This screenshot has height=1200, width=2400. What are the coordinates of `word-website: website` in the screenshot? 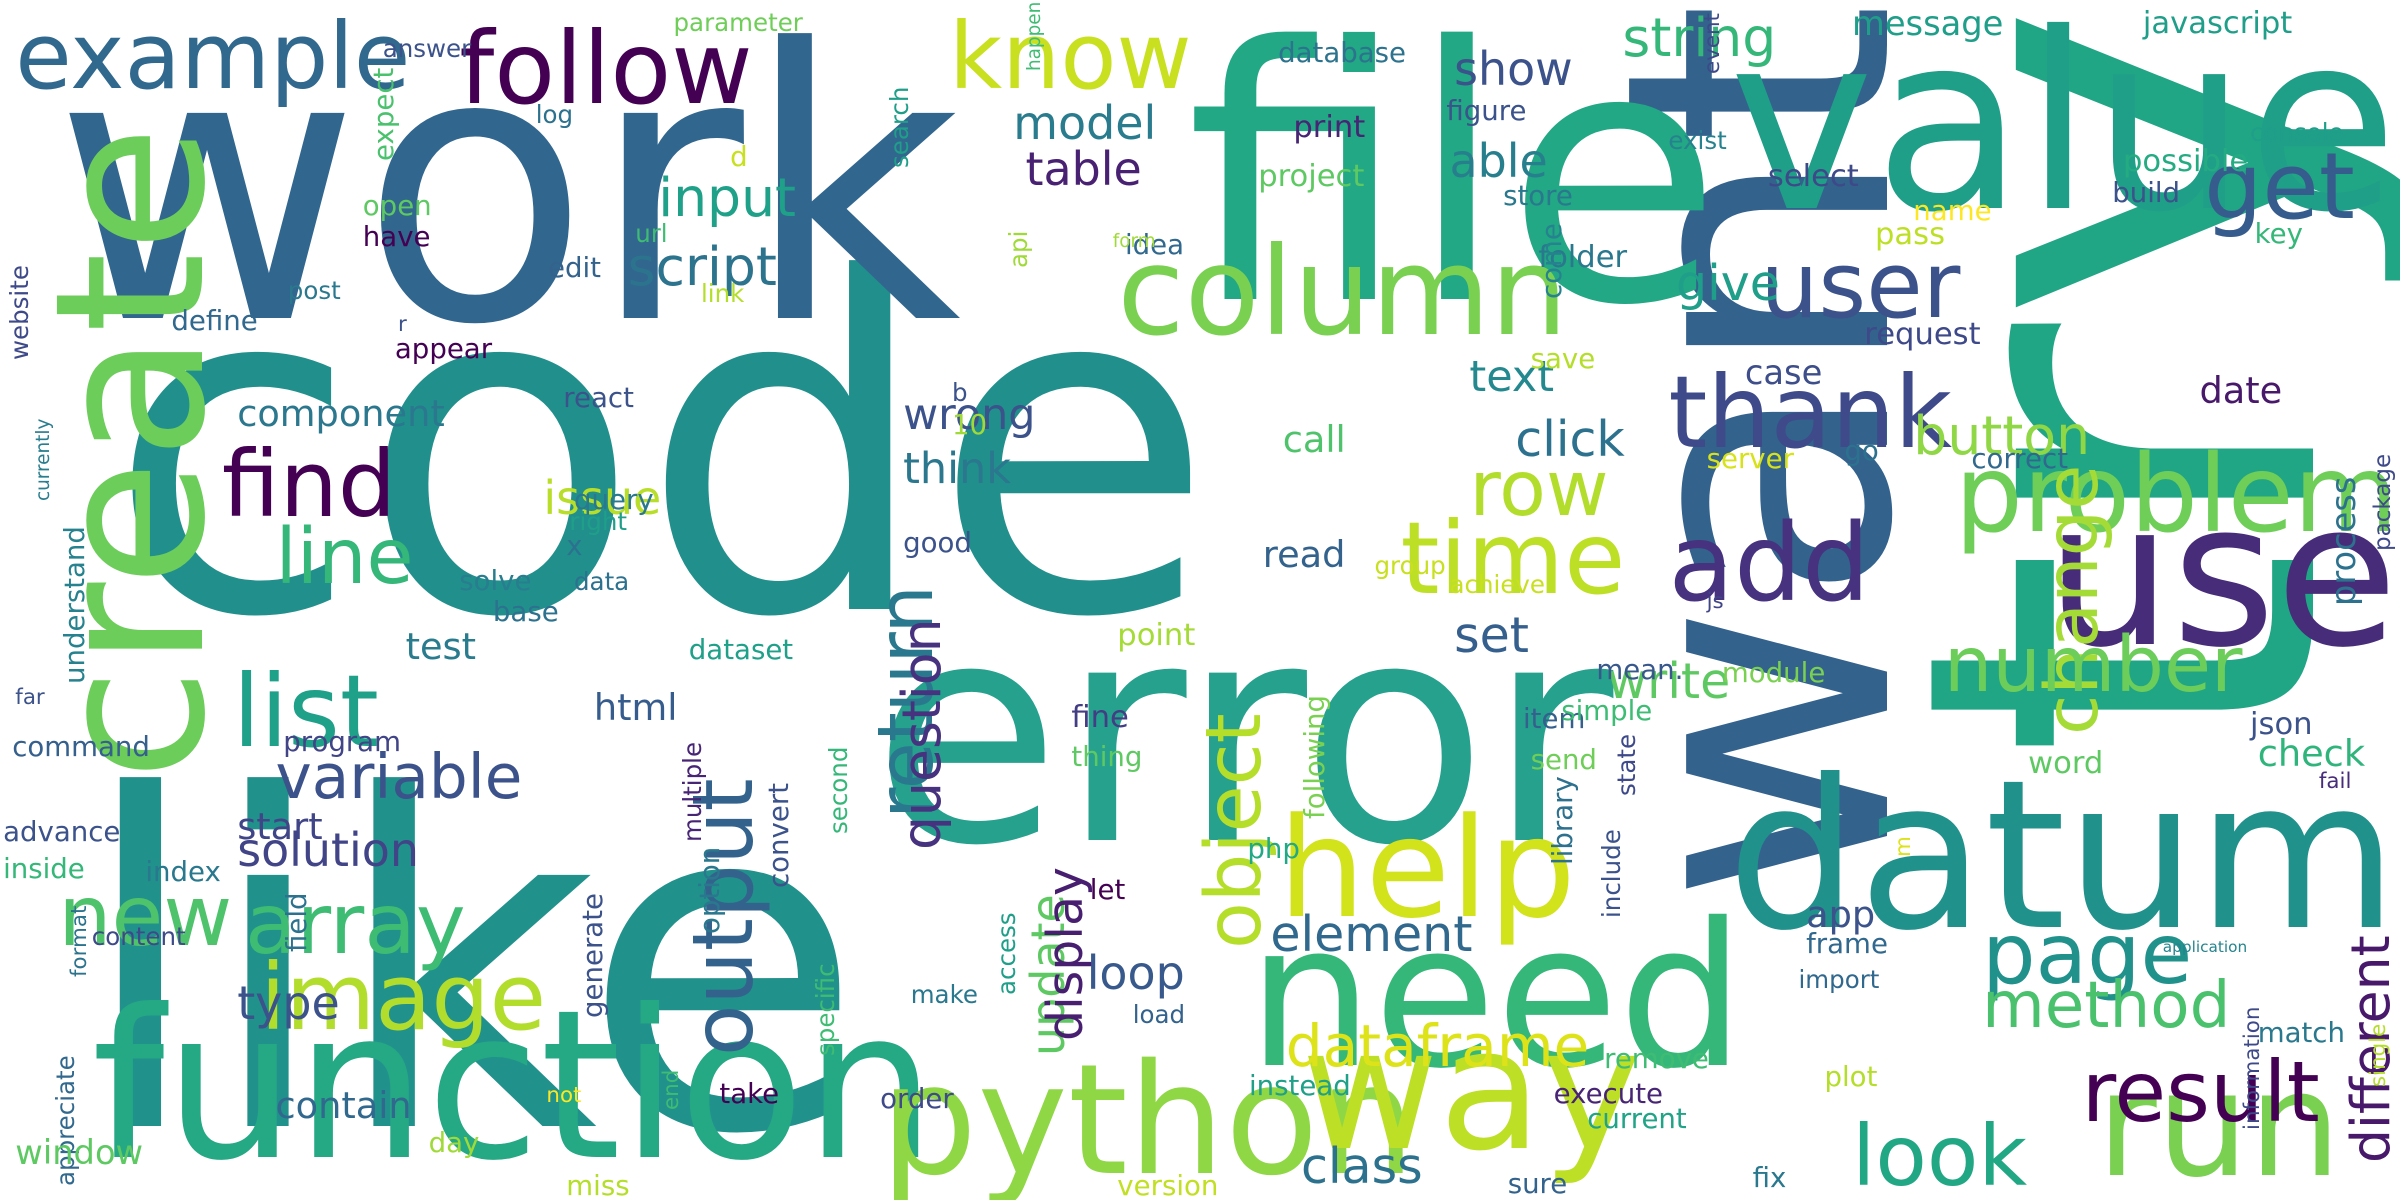 It's located at (19, 312).